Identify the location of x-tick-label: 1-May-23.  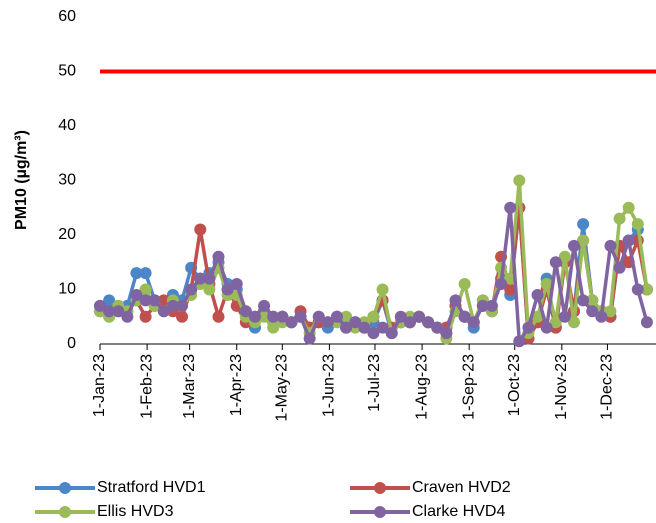
(282, 388).